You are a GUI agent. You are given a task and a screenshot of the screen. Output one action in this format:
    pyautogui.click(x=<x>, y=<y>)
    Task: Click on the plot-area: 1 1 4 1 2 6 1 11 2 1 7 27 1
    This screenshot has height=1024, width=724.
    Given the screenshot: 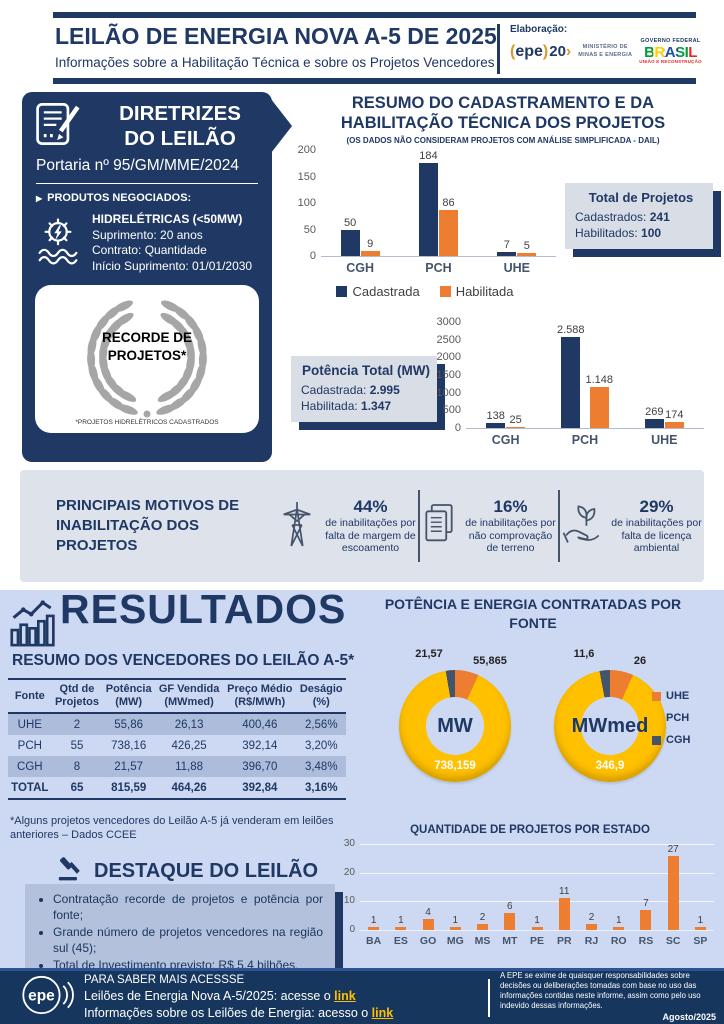 What is the action you would take?
    pyautogui.click(x=537, y=887)
    